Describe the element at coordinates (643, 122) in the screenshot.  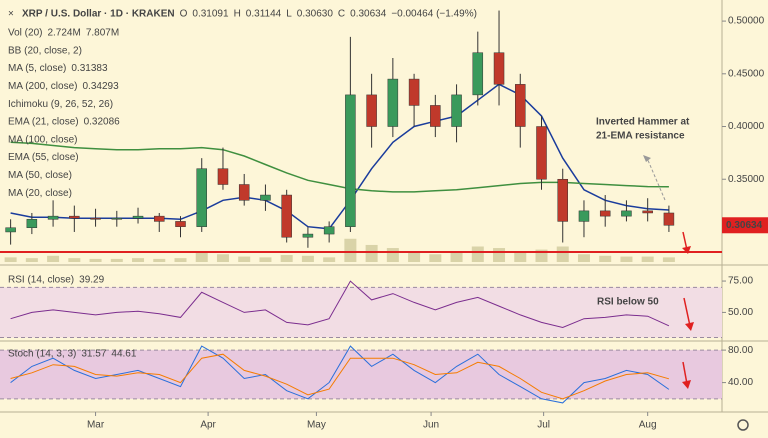
I see `annotation: Inverted Hammer at` at that location.